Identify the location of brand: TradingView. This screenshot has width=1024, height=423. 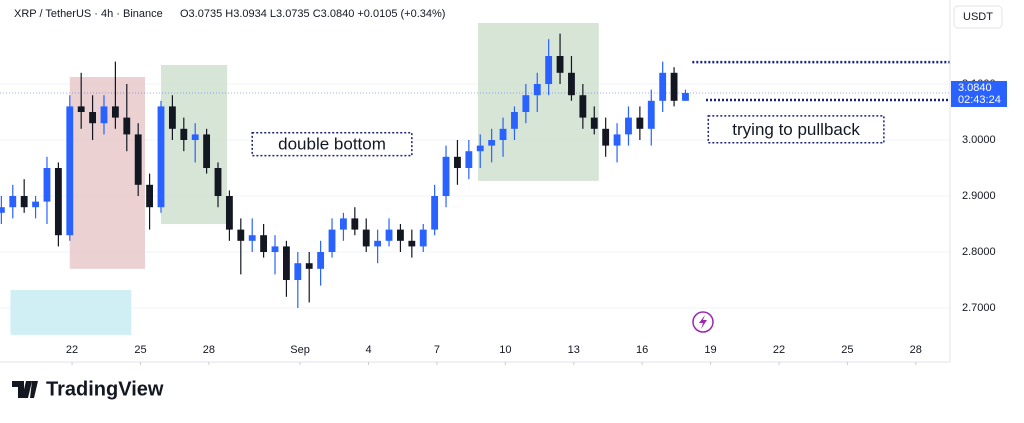
(105, 389).